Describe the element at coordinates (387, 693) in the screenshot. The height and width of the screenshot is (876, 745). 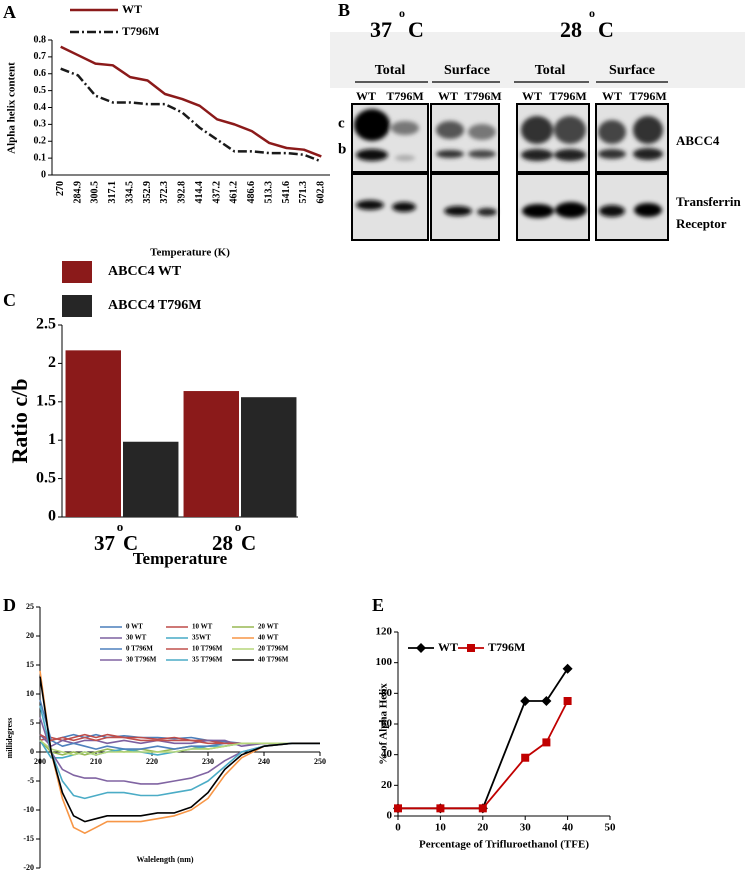
I see `y-tick-label: 80` at that location.